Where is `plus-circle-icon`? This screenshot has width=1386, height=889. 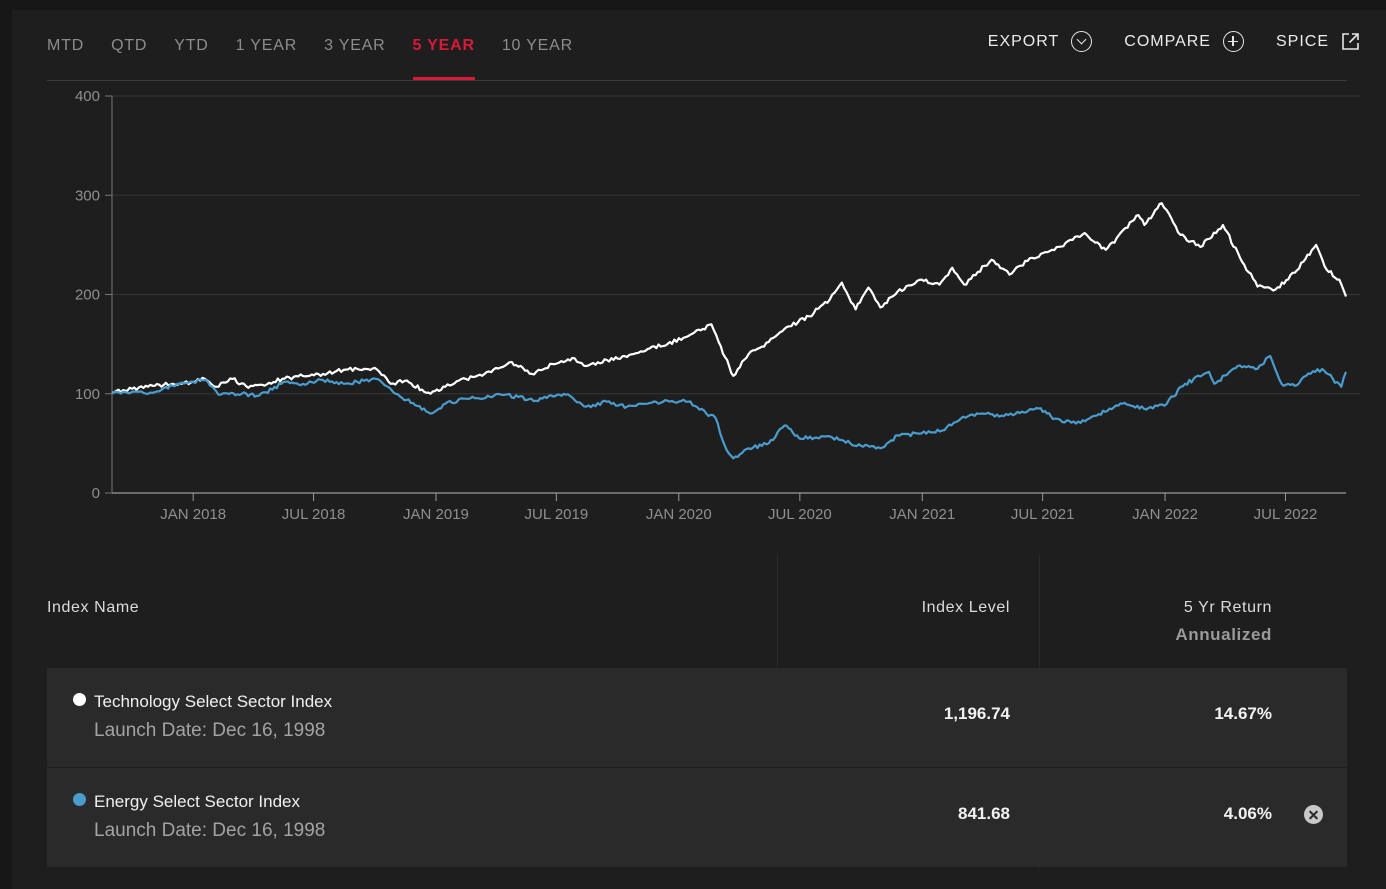 plus-circle-icon is located at coordinates (1233, 41).